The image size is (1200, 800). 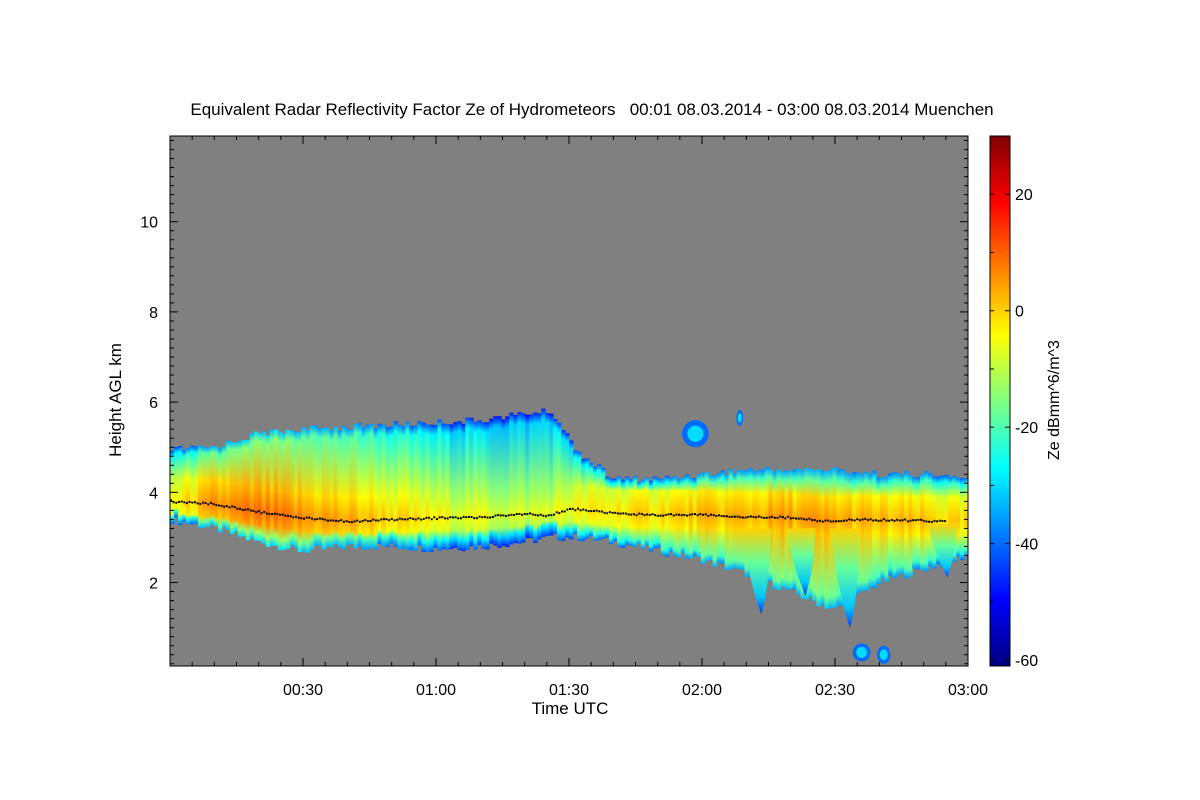 What do you see at coordinates (153, 313) in the screenshot?
I see `y-tick-label: 8` at bounding box center [153, 313].